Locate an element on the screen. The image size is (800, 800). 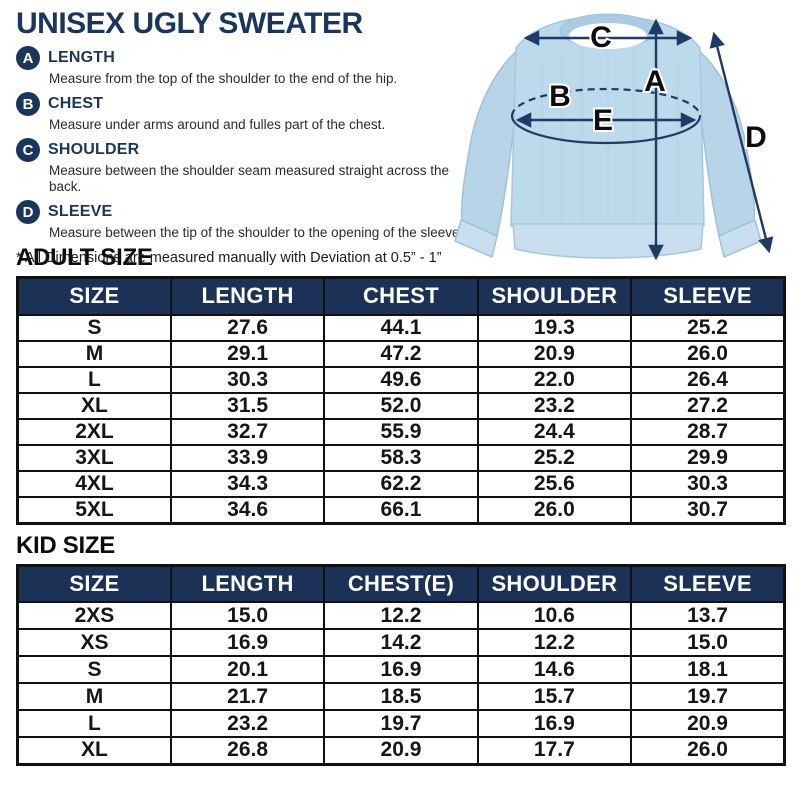
value-cell: 49.6 is located at coordinates (401, 379).